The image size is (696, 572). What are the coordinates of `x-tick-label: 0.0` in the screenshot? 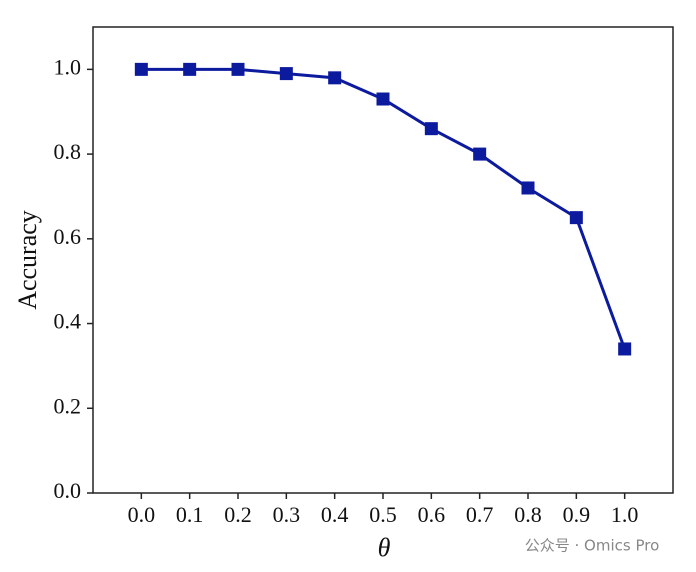 It's located at (142, 514).